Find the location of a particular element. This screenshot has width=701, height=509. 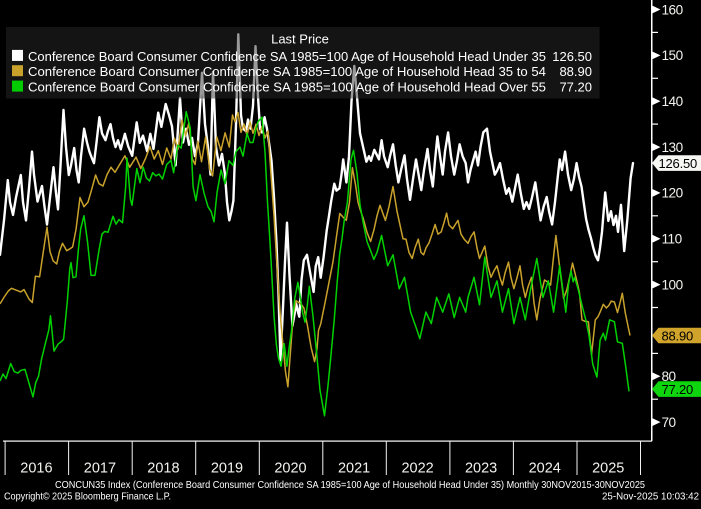

svg-text: 2018 is located at coordinates (163, 469).